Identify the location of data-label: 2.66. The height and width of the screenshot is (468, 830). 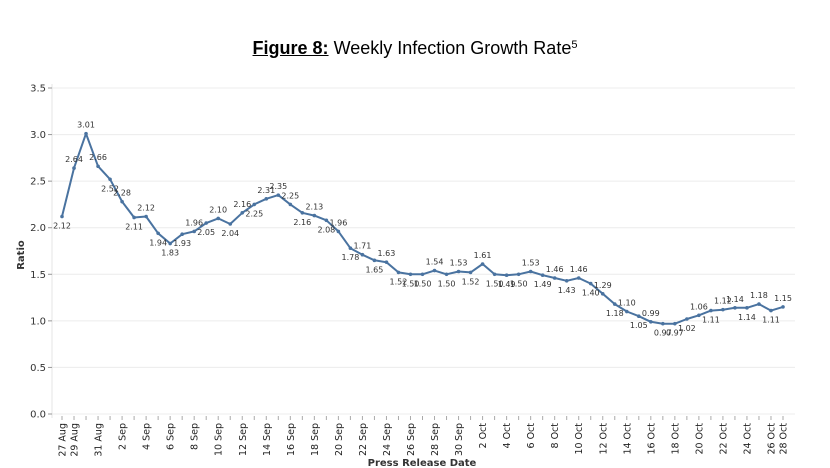
(98, 157).